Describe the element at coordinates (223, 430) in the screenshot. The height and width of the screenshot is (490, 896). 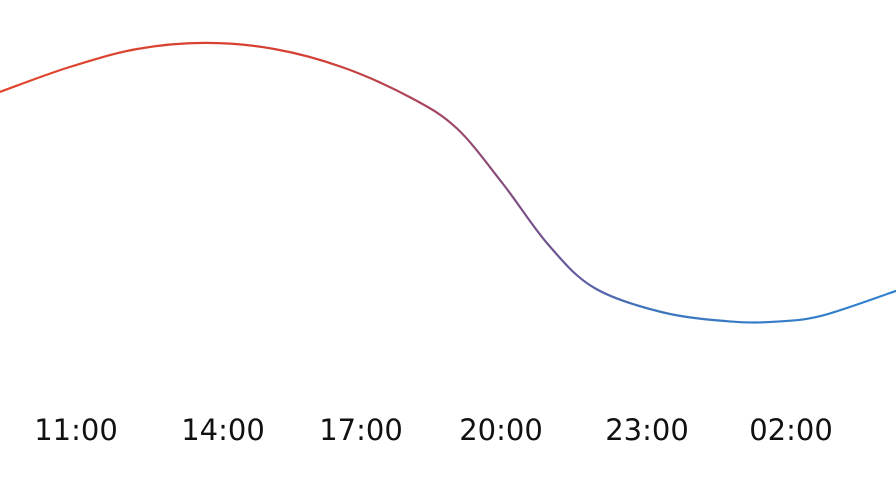
I see `x-tick-label: 14:00` at that location.